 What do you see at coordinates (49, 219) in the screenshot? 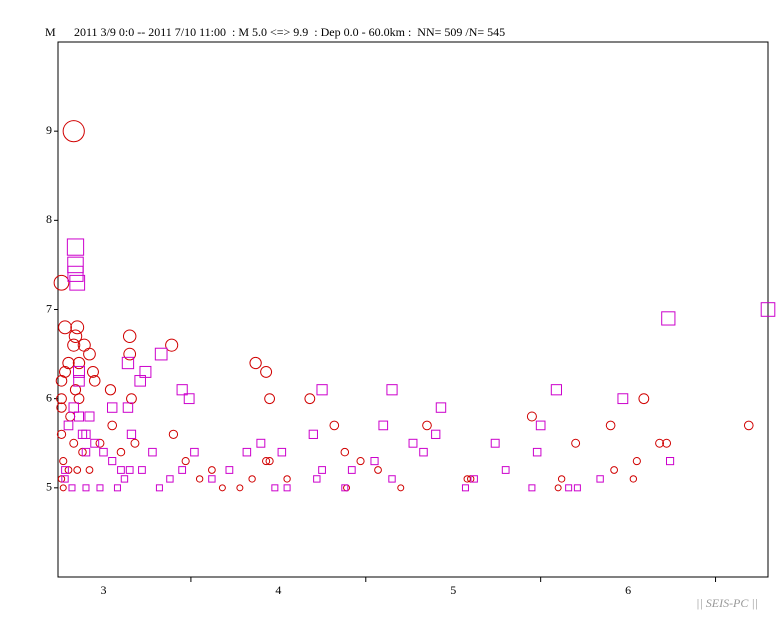
I see `y-tick-label: 8` at bounding box center [49, 219].